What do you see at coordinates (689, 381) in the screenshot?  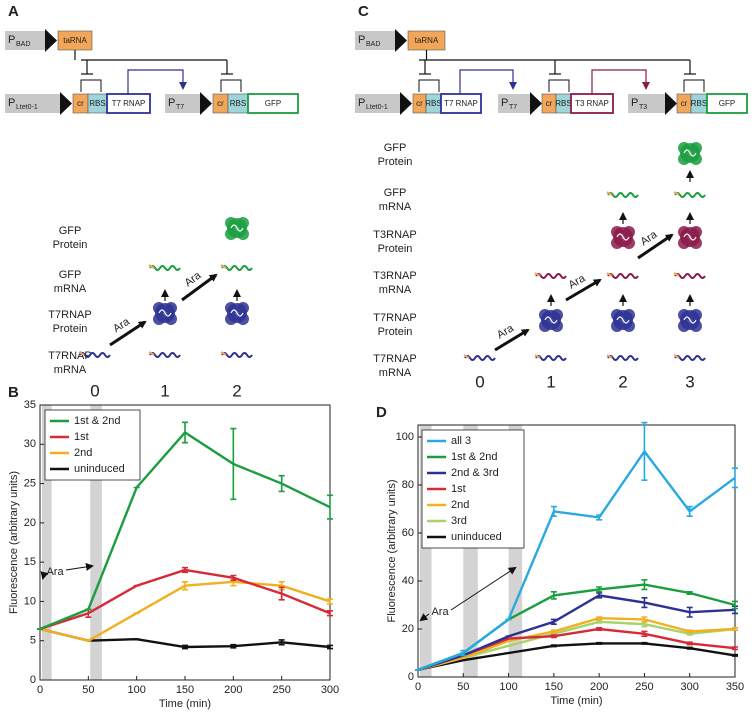 I see `stage-number: 3` at bounding box center [689, 381].